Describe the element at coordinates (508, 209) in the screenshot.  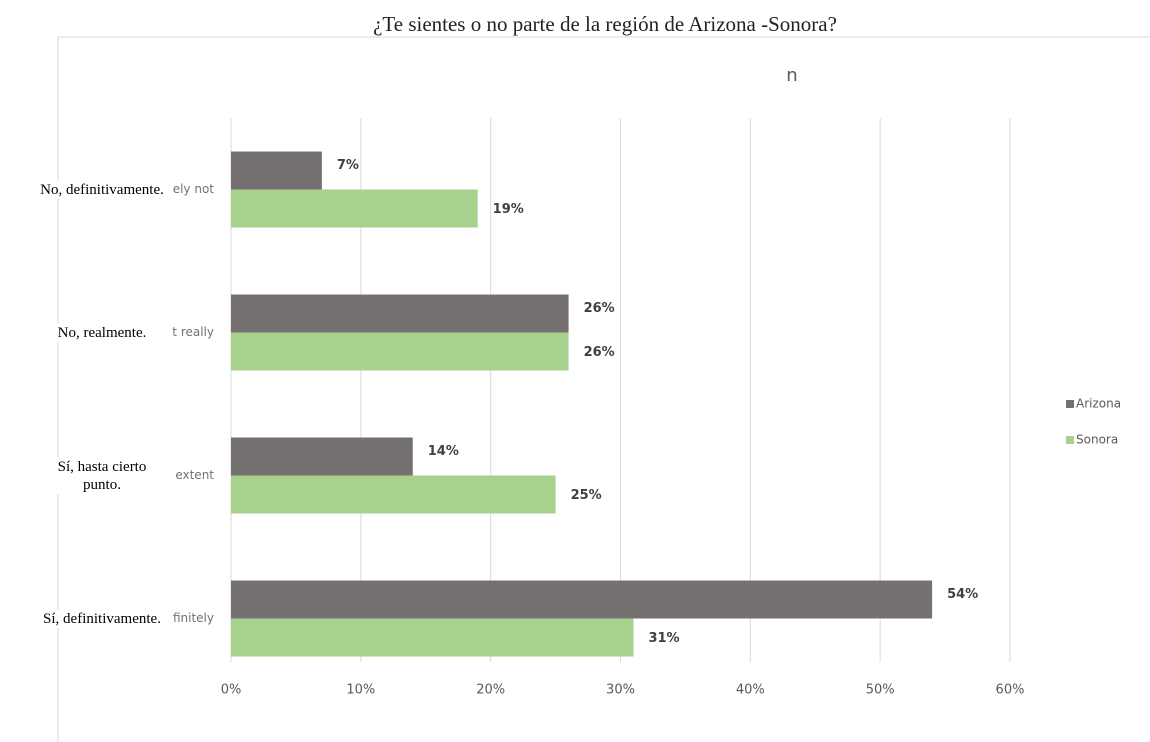
I see `value-label: 19%` at that location.